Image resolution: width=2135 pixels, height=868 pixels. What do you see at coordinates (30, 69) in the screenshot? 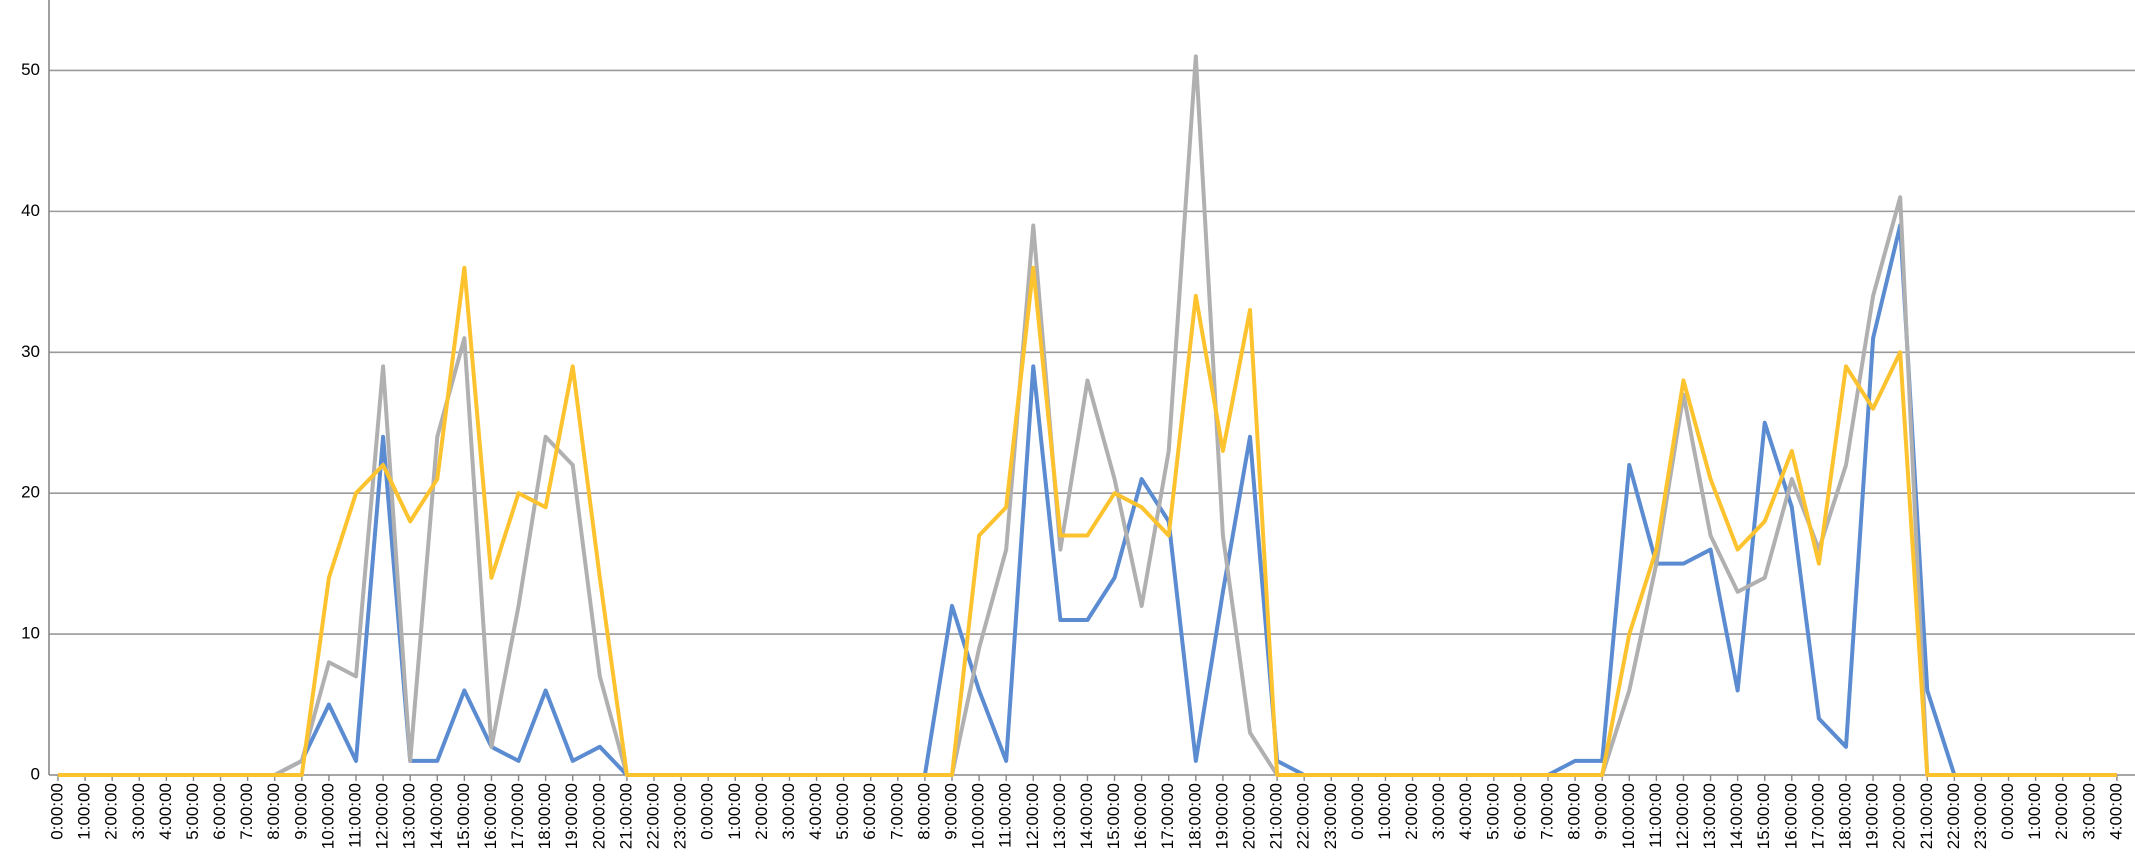
I see `y-tick-label: 50` at bounding box center [30, 69].